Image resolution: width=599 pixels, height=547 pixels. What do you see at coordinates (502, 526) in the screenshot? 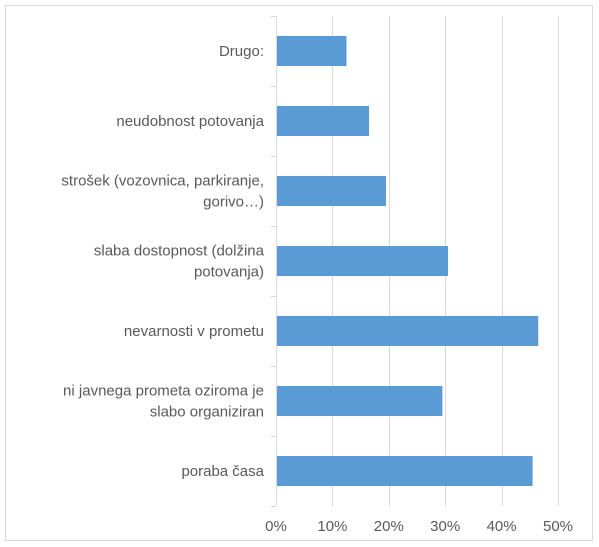
I see `x-tick-label: 40%` at bounding box center [502, 526].